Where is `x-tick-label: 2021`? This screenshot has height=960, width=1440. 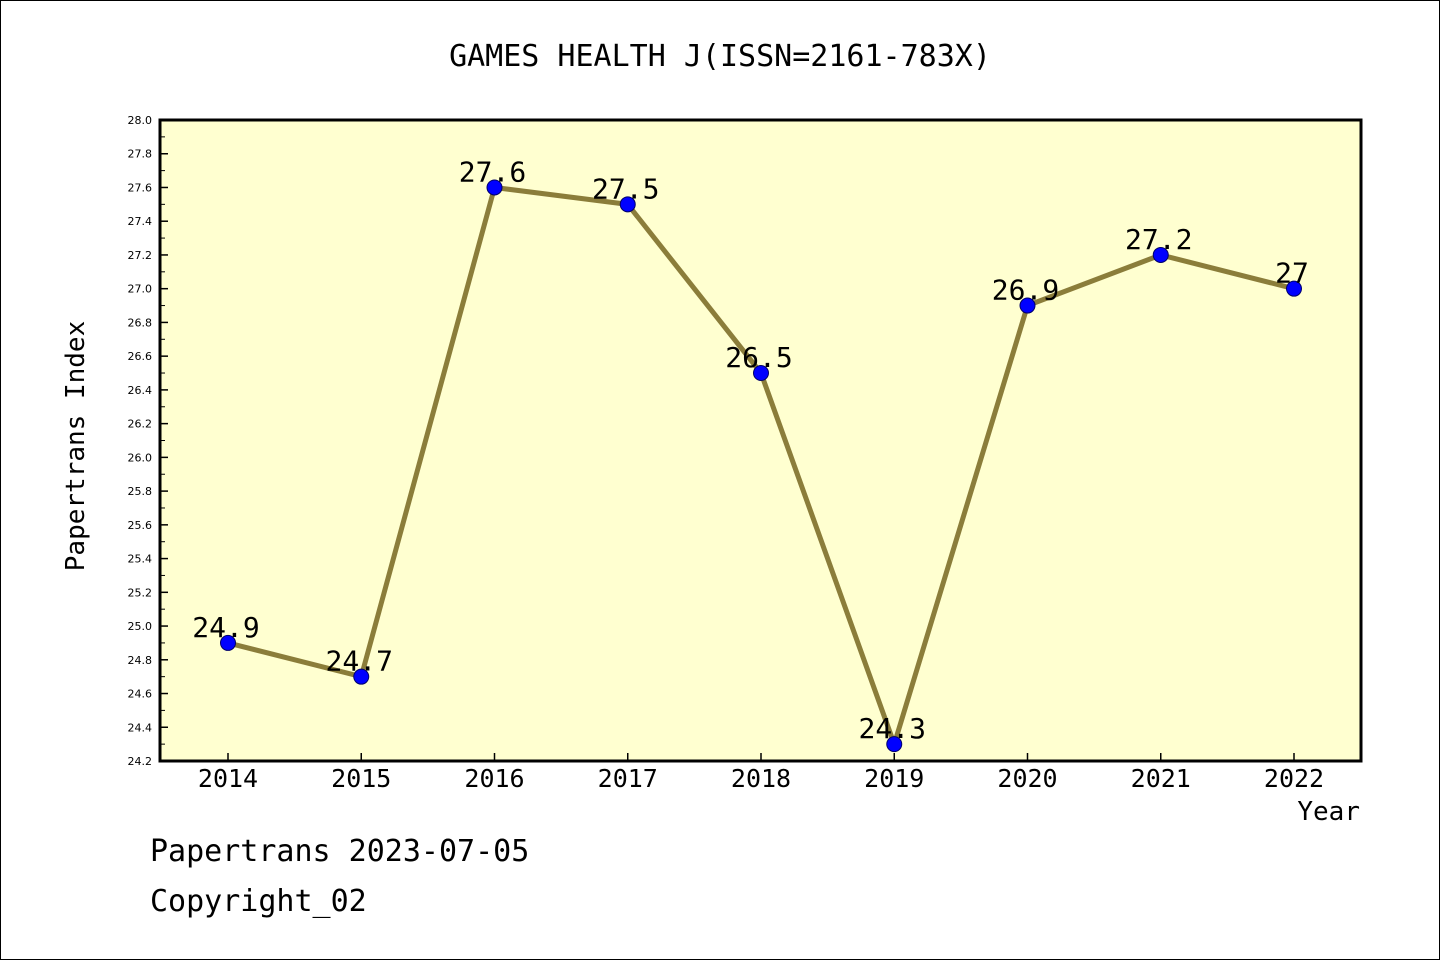 x-tick-label: 2021 is located at coordinates (1161, 778).